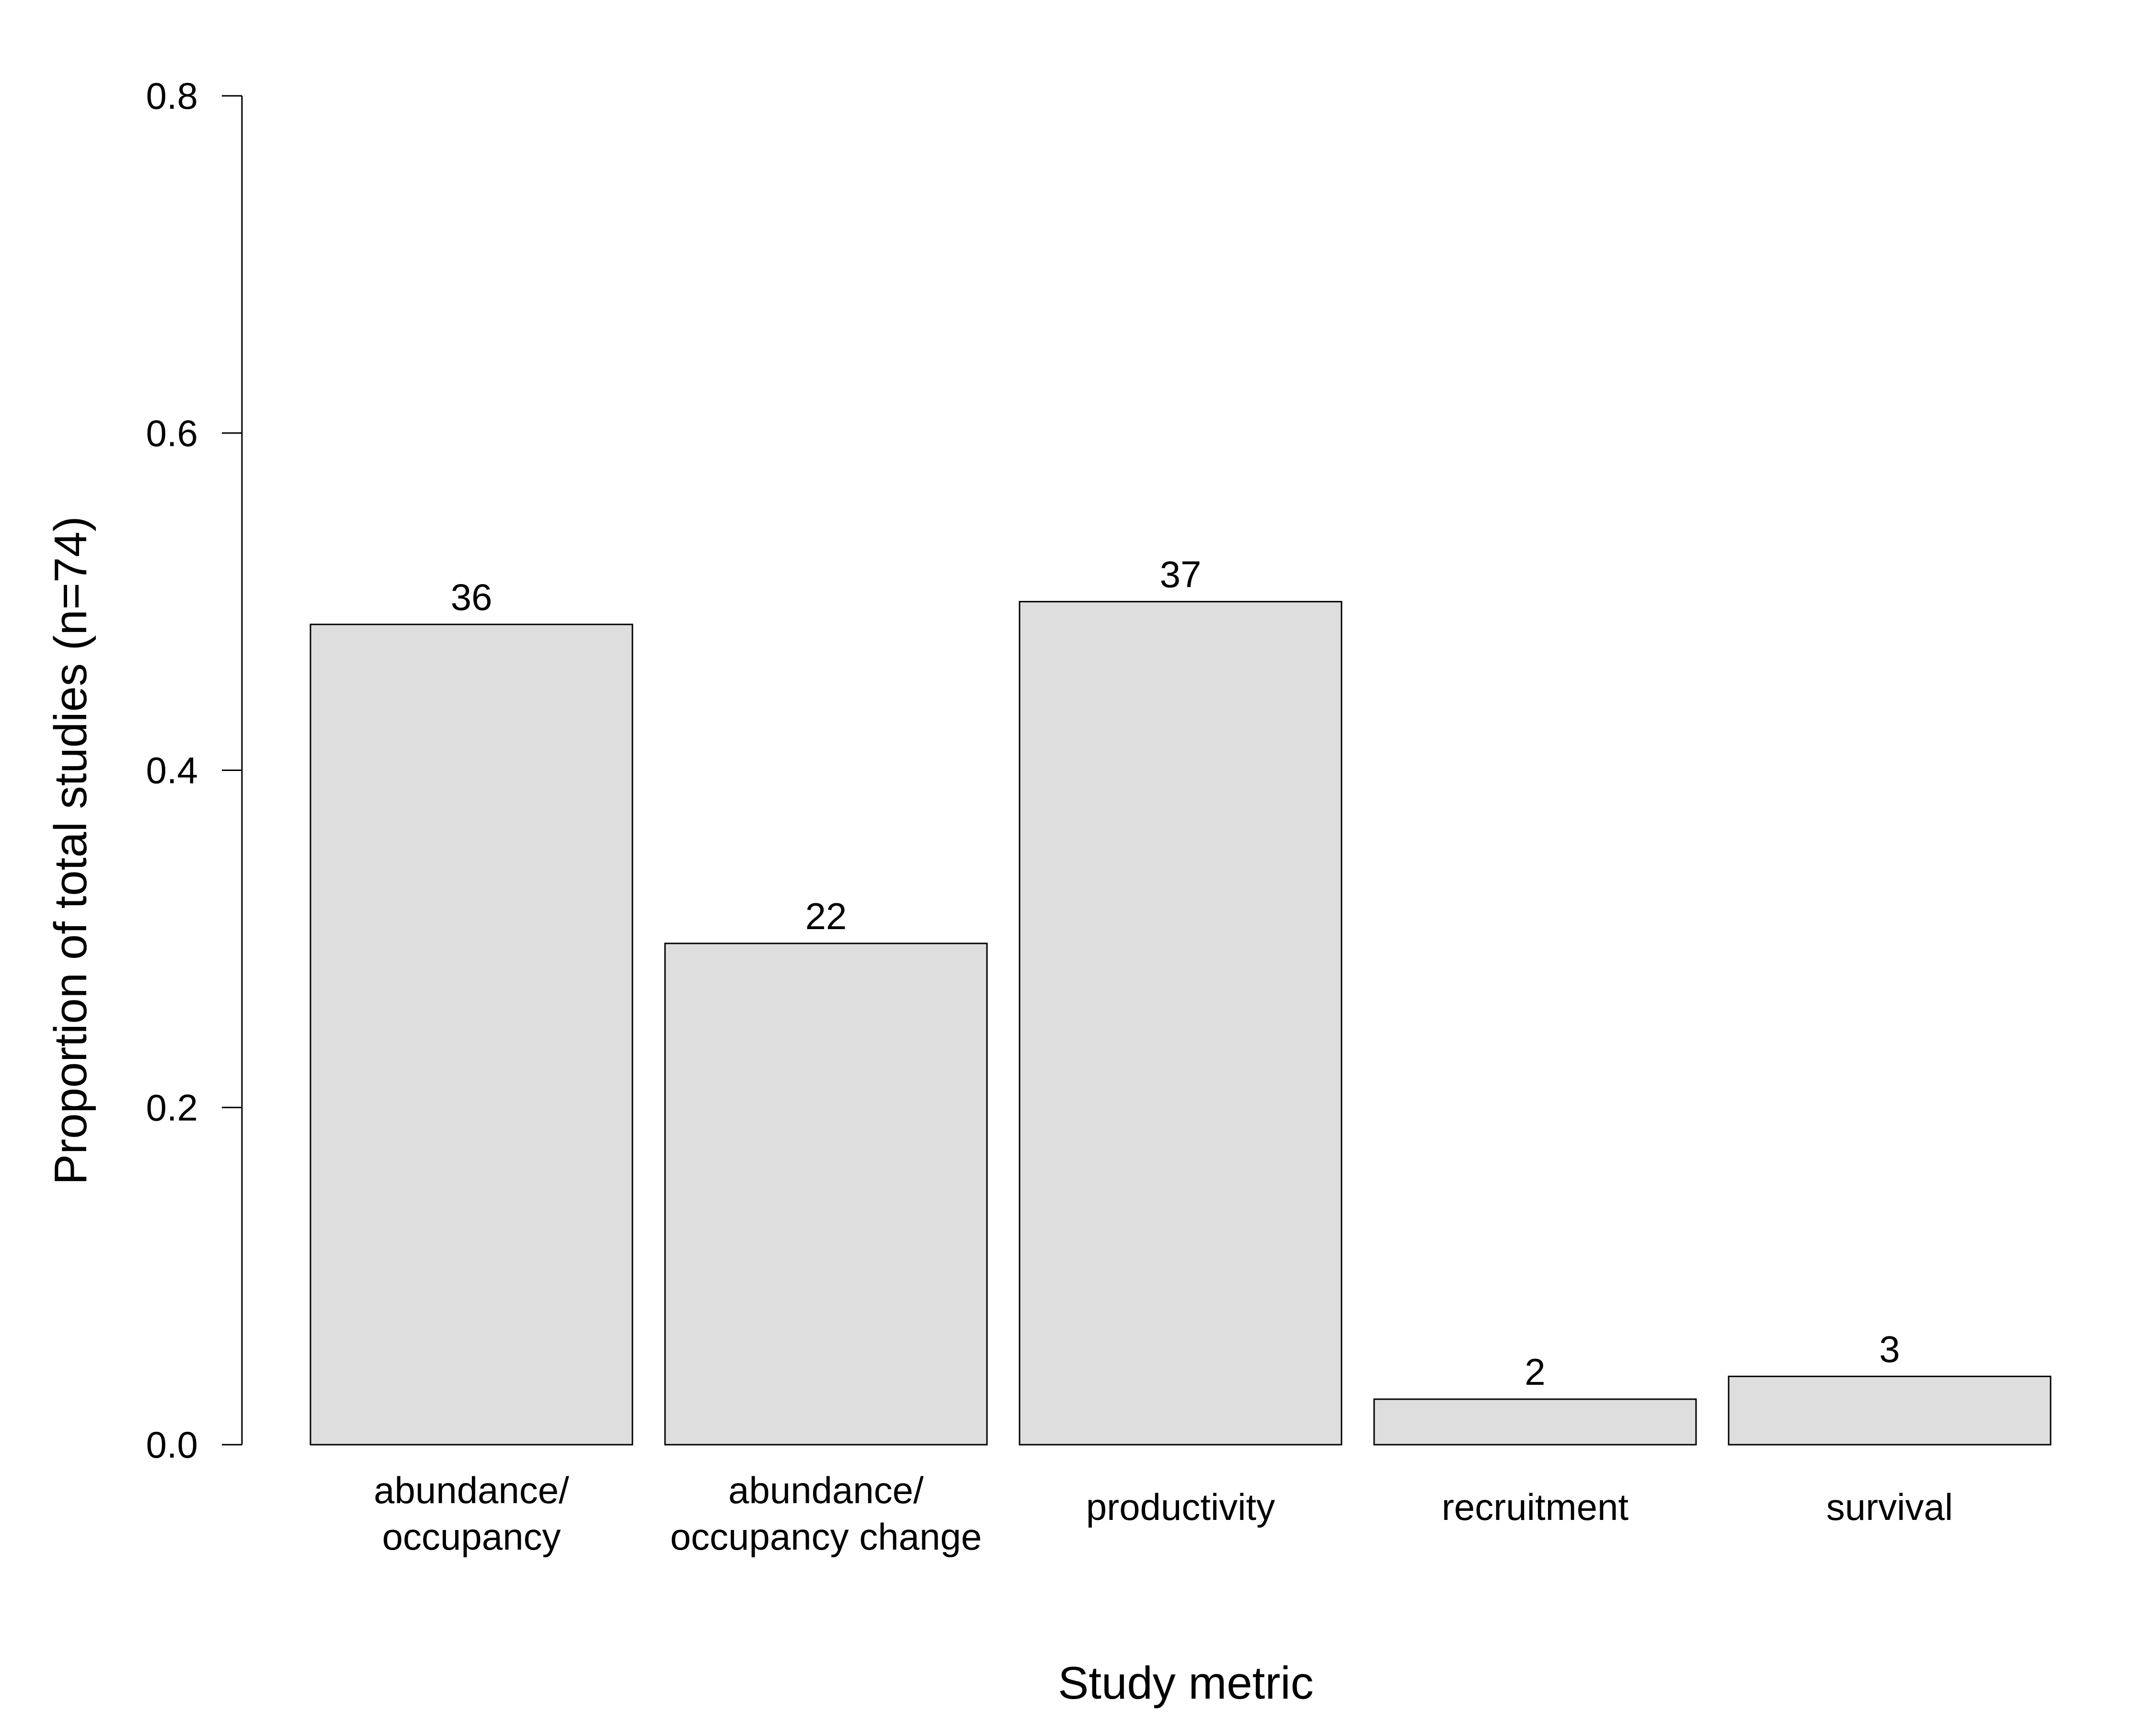 This screenshot has width=2156, height=1725. I want to click on y-axis: 0.0 0.2 0.4 0.6 0.8, so click(194, 770).